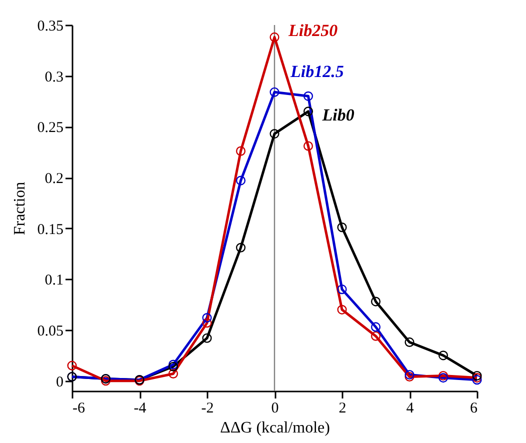 The height and width of the screenshot is (443, 526). I want to click on y-tick-label: 0.2, so click(54, 179).